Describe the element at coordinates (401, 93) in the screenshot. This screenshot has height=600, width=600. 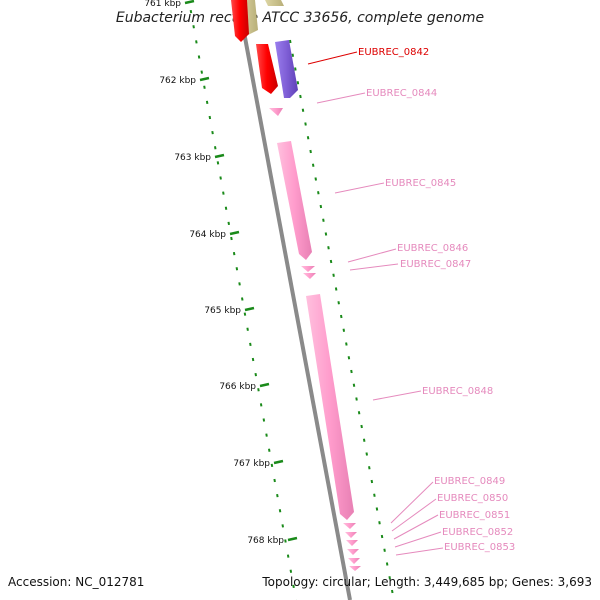
I see `label-EUBREC_0844: EUBREC_0844` at that location.